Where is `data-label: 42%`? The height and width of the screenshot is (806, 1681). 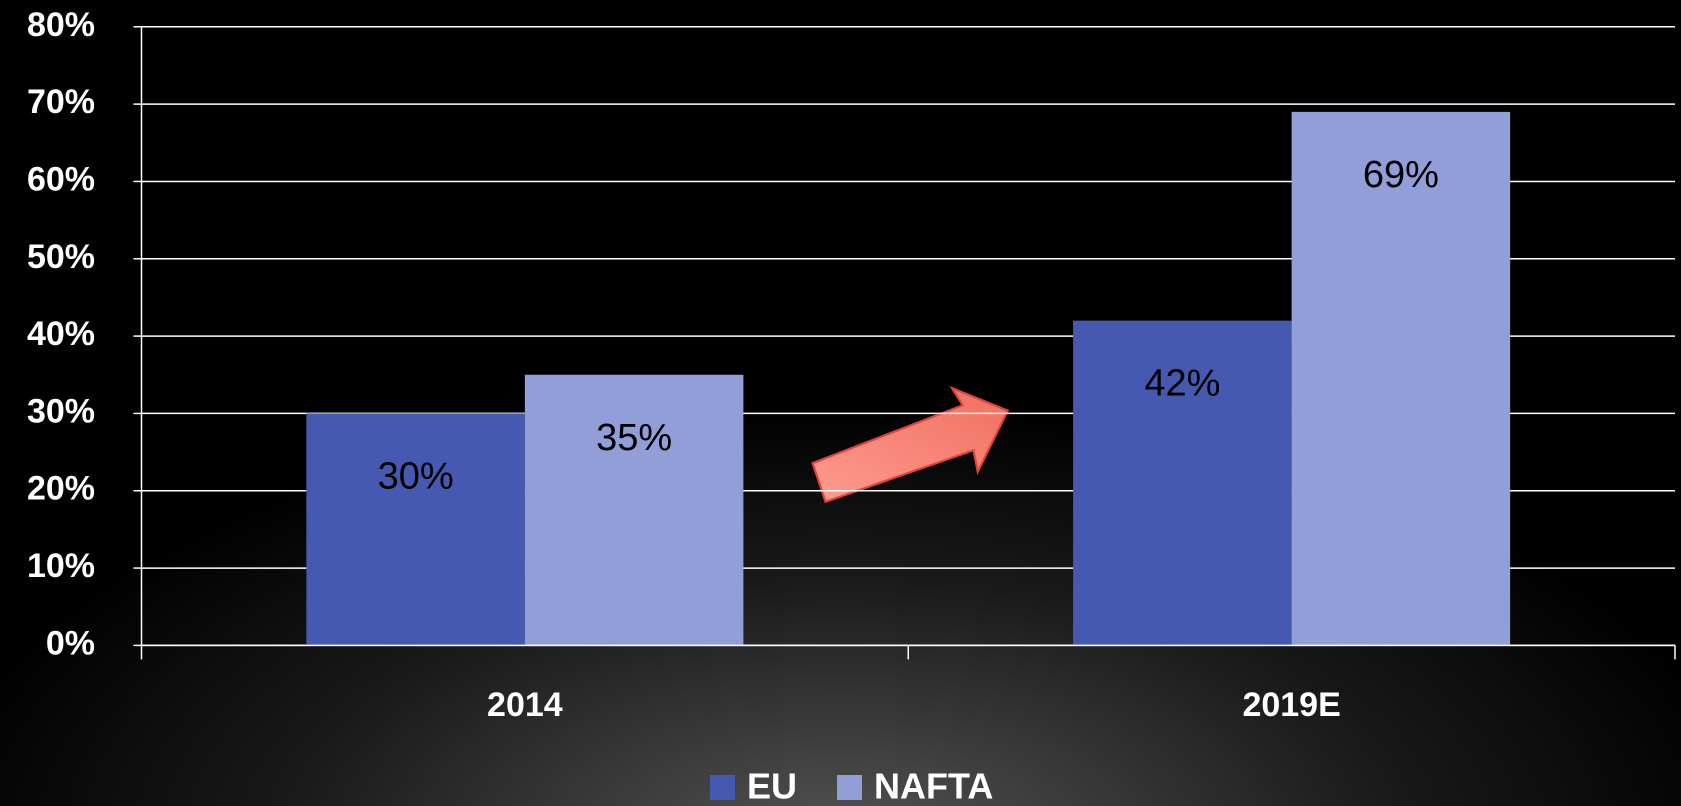
data-label: 42% is located at coordinates (1182, 384).